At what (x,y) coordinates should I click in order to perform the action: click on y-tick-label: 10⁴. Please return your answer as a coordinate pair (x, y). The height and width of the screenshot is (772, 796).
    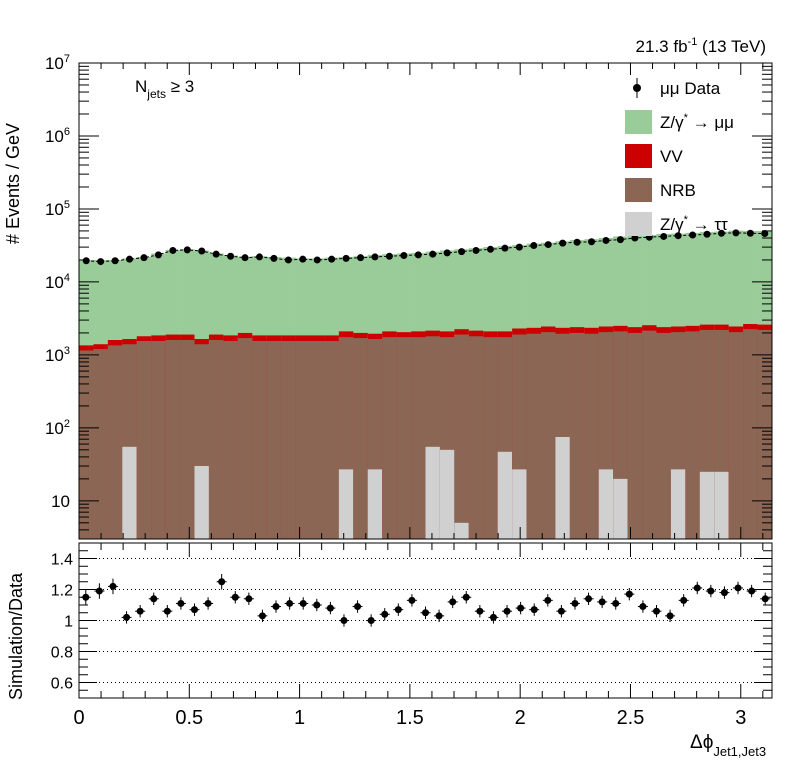
    Looking at the image, I should click on (57, 282).